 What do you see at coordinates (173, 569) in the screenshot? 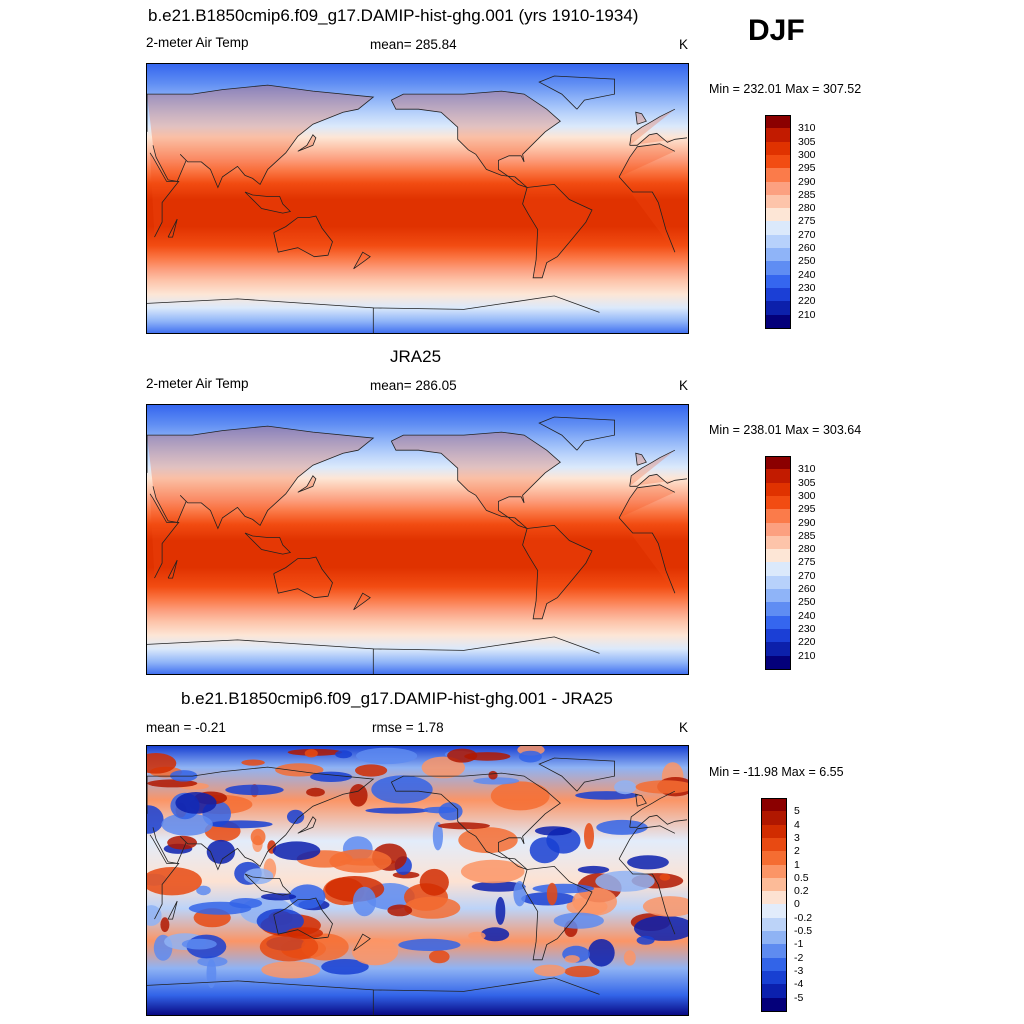
I see `land-madagascar` at bounding box center [173, 569].